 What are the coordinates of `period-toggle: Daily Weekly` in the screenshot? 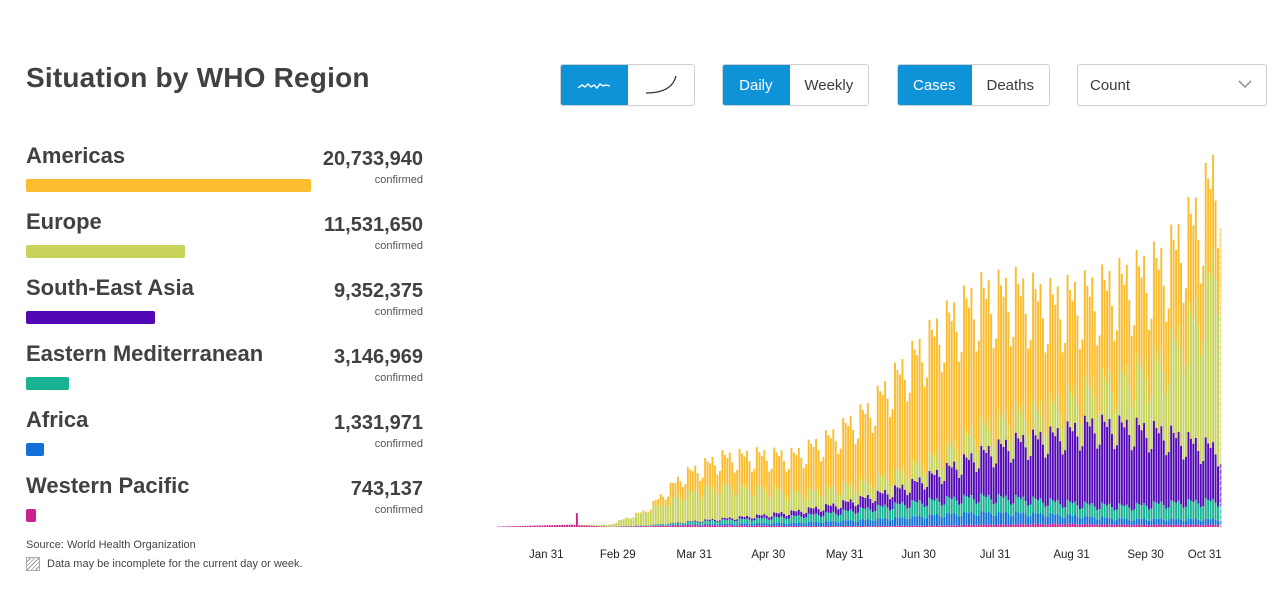 It's located at (795, 85).